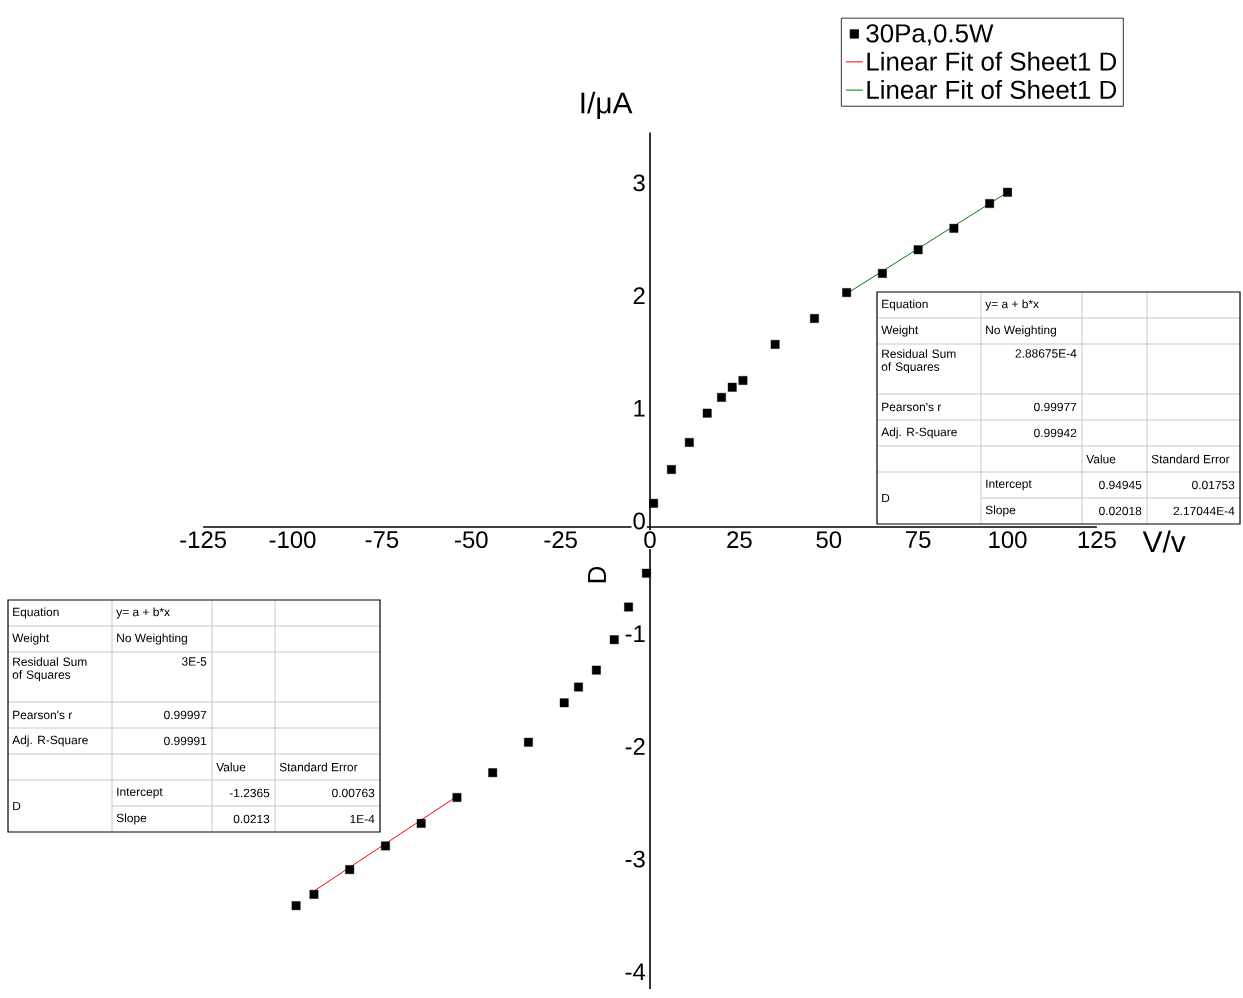  I want to click on annotation: 0.99997, so click(185, 715).